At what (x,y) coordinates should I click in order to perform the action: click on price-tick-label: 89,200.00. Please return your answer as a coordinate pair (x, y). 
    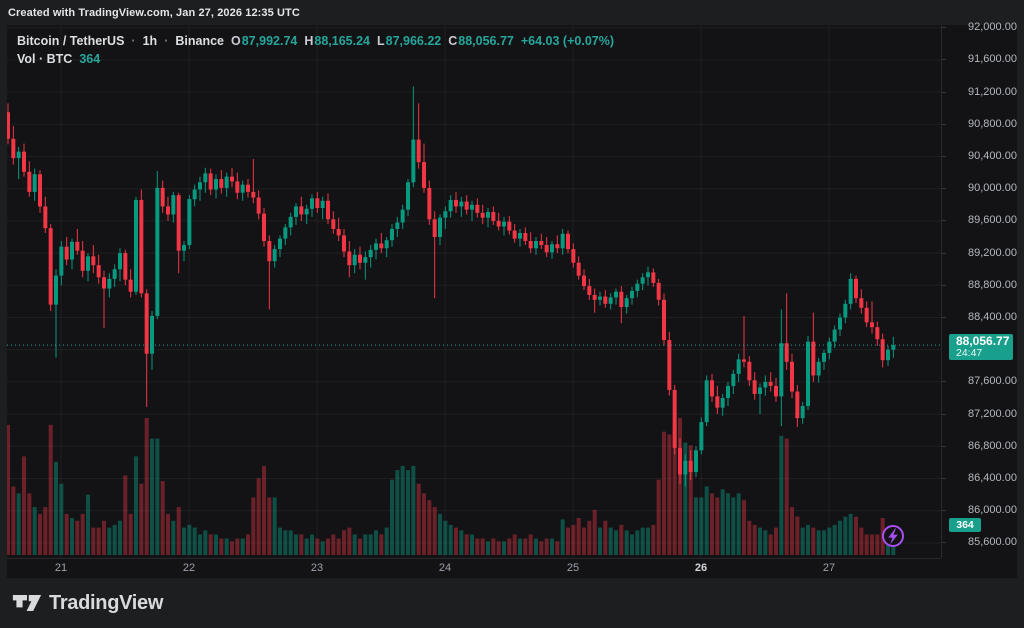
    Looking at the image, I should click on (992, 252).